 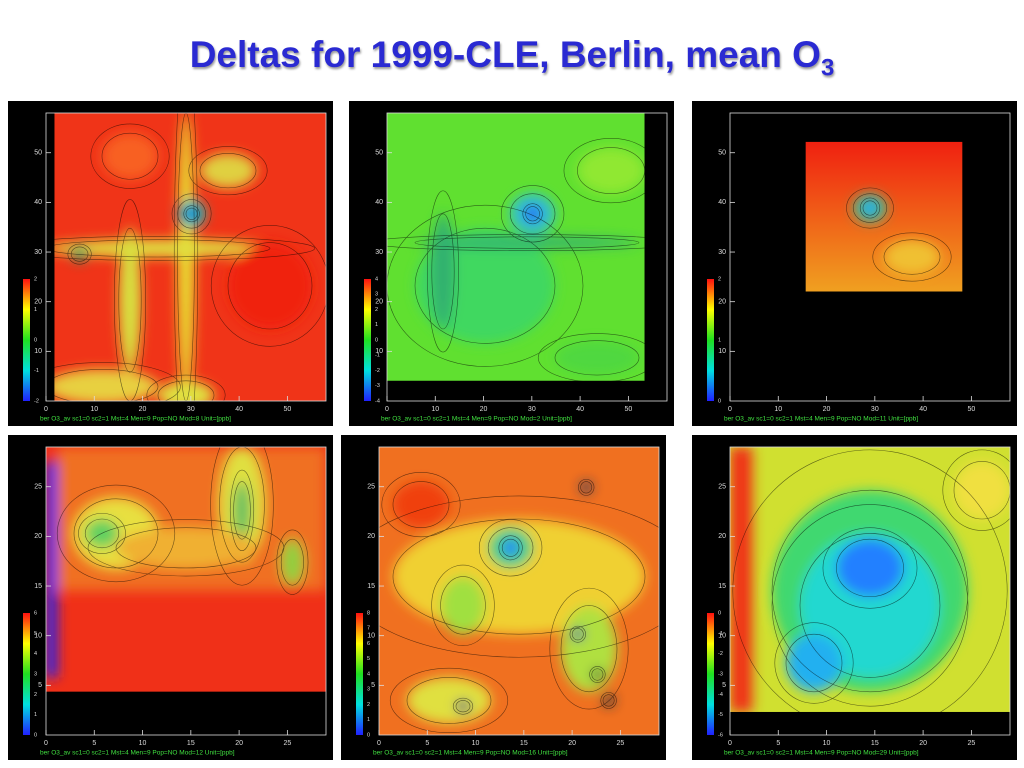 What do you see at coordinates (505, 54) in the screenshot?
I see `title-text: Deltas for 1999-CLE, Berlin, mean O` at bounding box center [505, 54].